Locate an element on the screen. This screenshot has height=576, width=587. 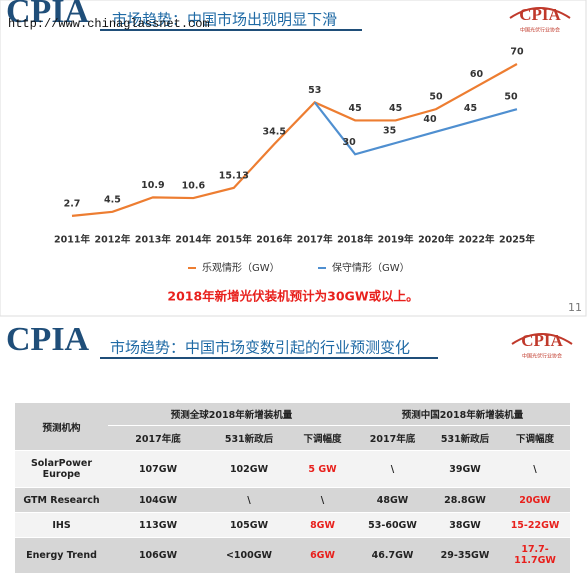
cell: 53-60GW is located at coordinates (393, 525).